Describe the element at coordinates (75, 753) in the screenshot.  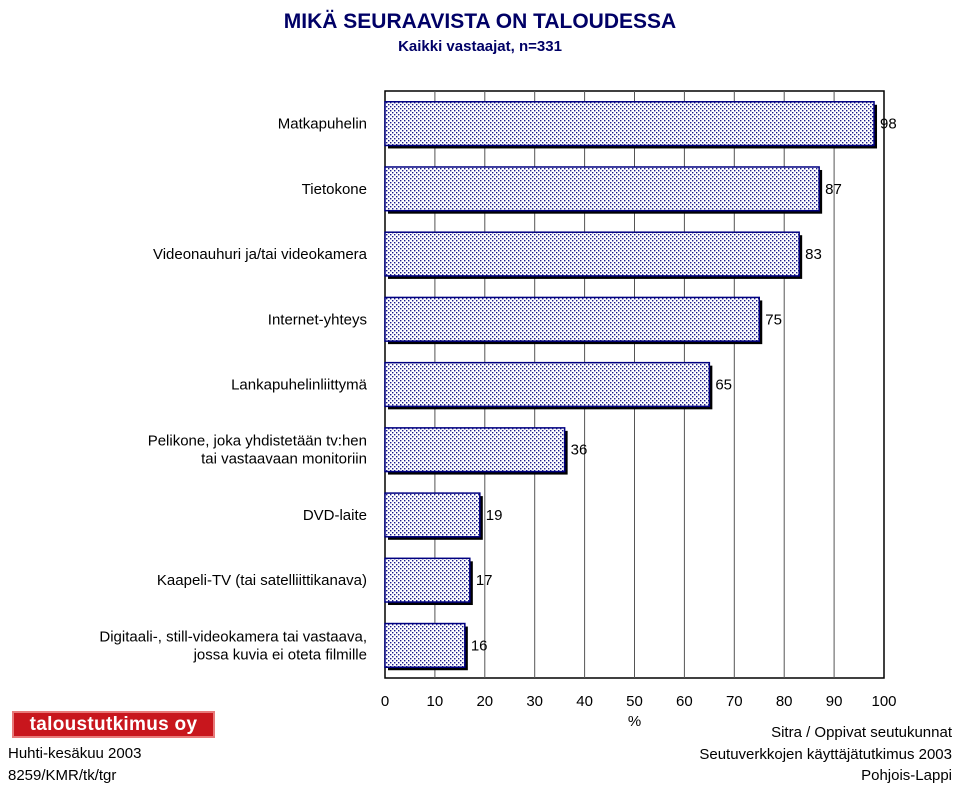
I see `survey-date: Huhti-kesäkuu 2003` at that location.